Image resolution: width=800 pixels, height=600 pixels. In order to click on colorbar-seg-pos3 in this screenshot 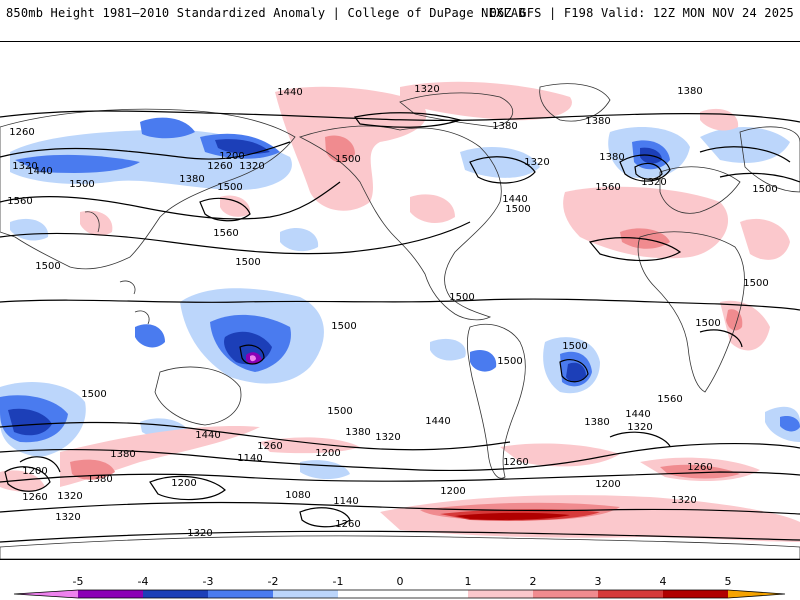, I will do `click(630, 594)`.